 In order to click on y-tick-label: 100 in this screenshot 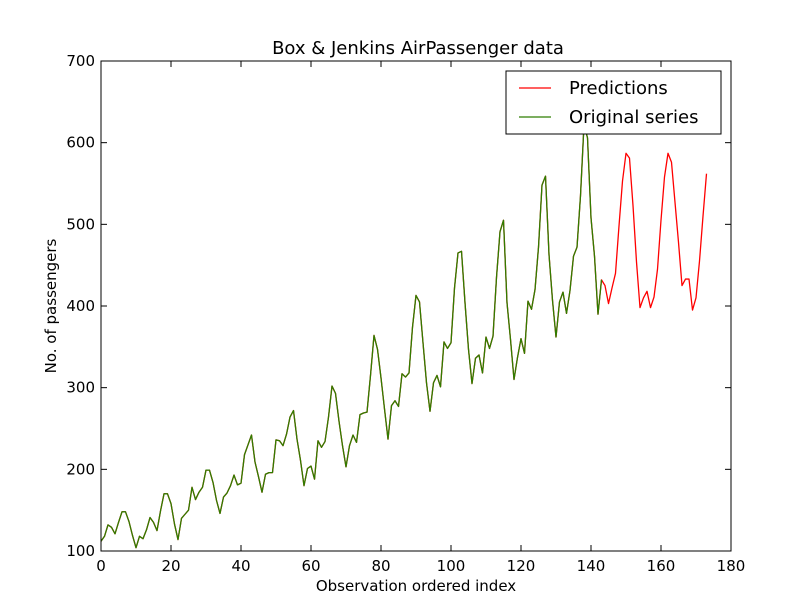, I will do `click(80, 551)`.